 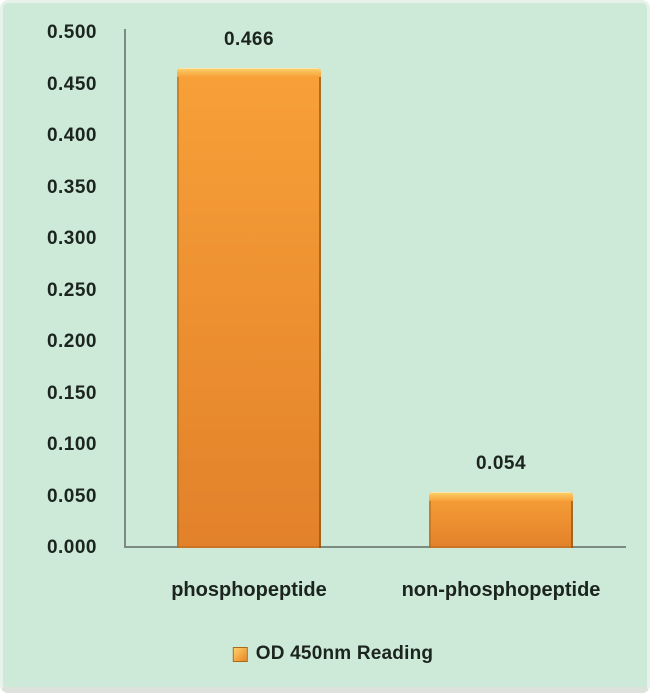 I want to click on legend-label: OD 450nm Reading, so click(x=344, y=653).